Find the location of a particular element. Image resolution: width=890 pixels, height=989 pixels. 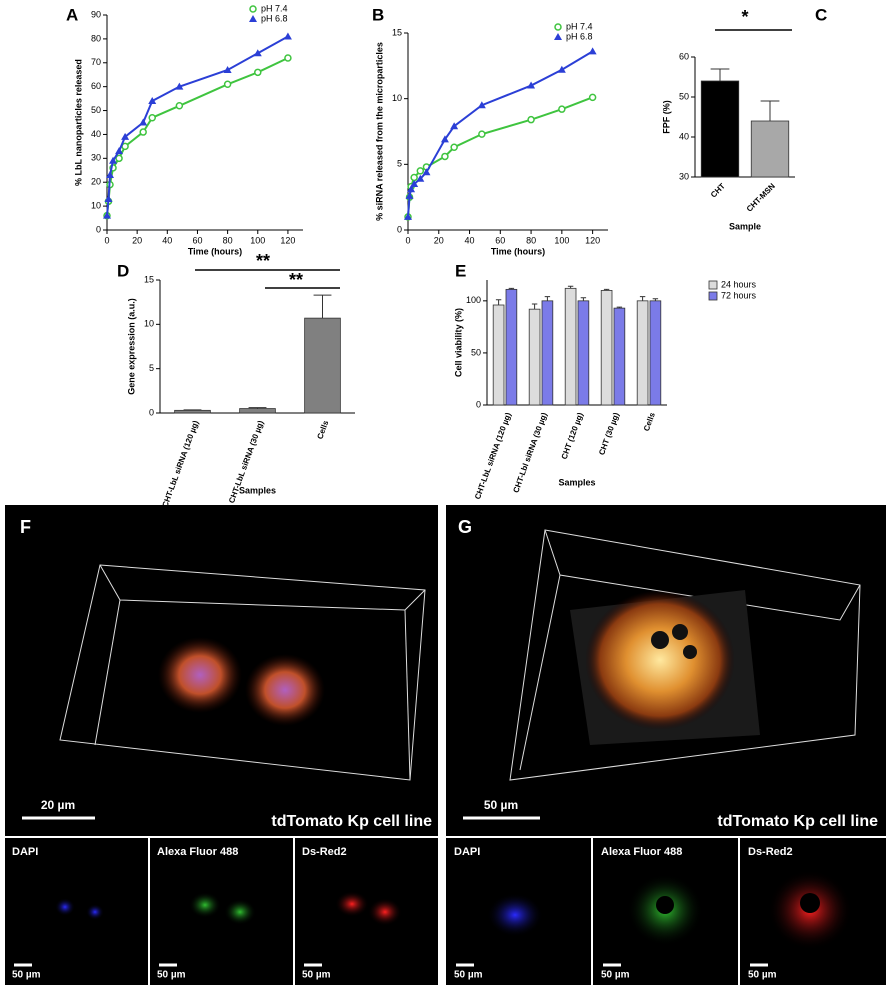

legend-label: pH 7.4 is located at coordinates (274, 8).